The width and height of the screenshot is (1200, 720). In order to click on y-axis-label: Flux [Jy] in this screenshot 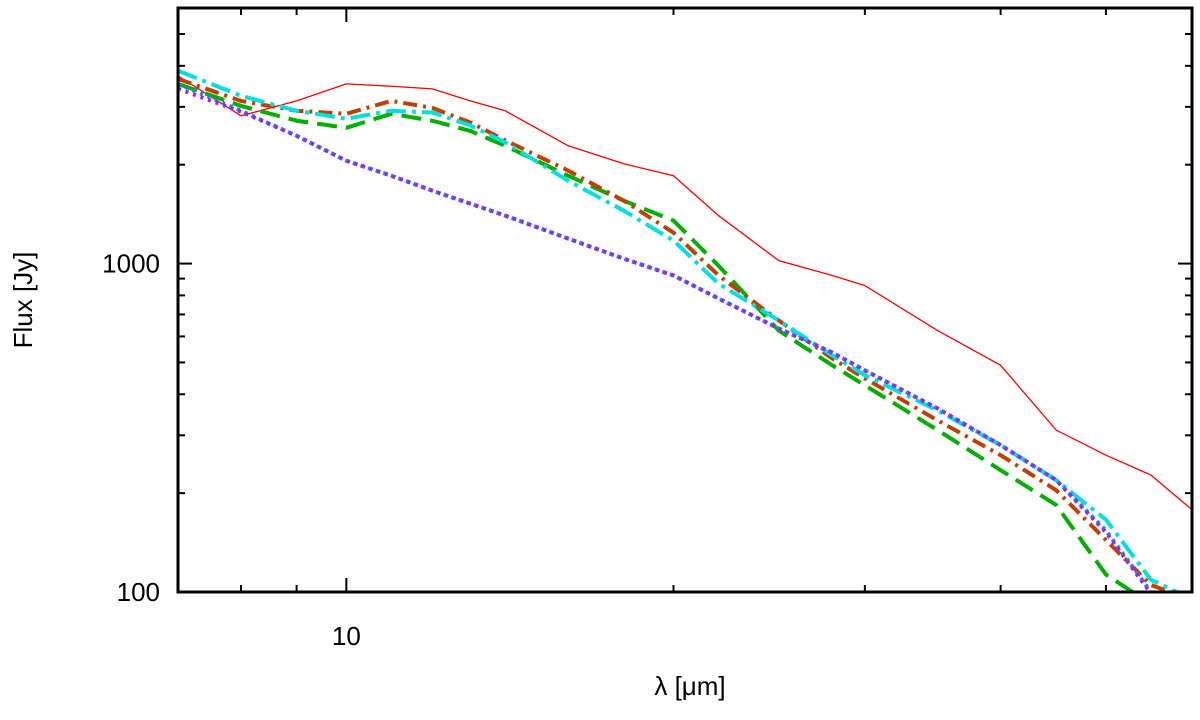, I will do `click(23, 300)`.